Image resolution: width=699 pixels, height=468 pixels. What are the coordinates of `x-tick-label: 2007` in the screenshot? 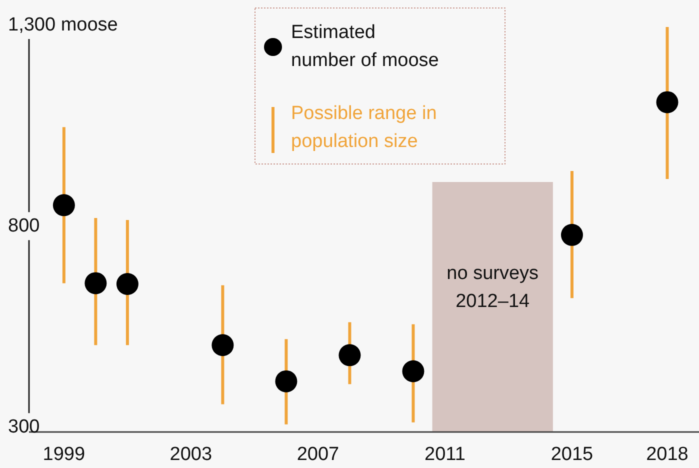 It's located at (318, 454).